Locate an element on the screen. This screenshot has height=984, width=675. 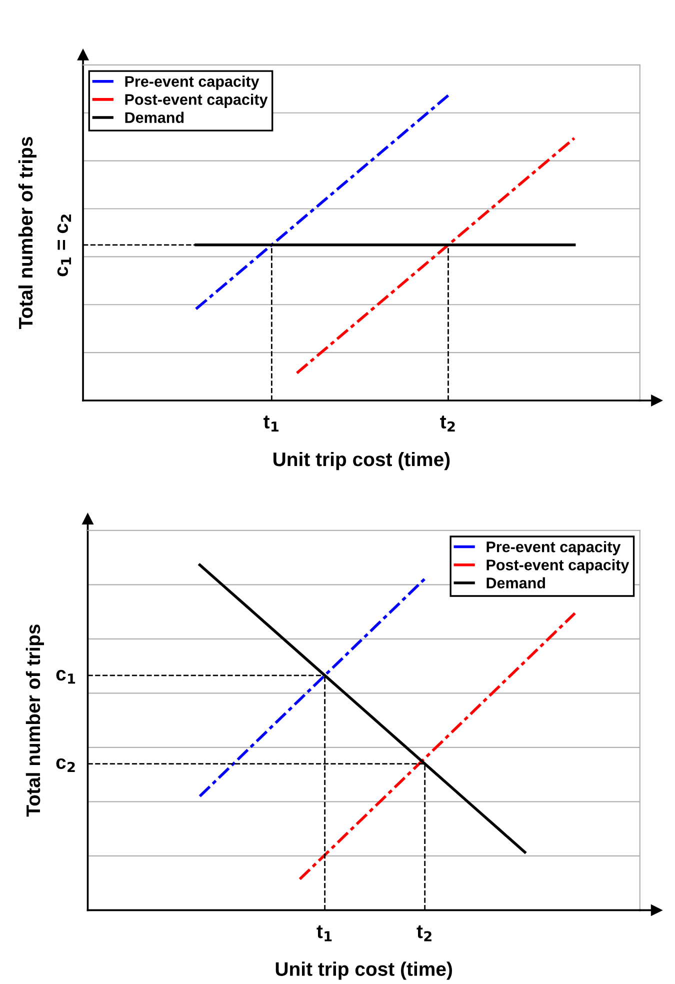
ref-line-label: c$_{2}$ is located at coordinates (65, 765).